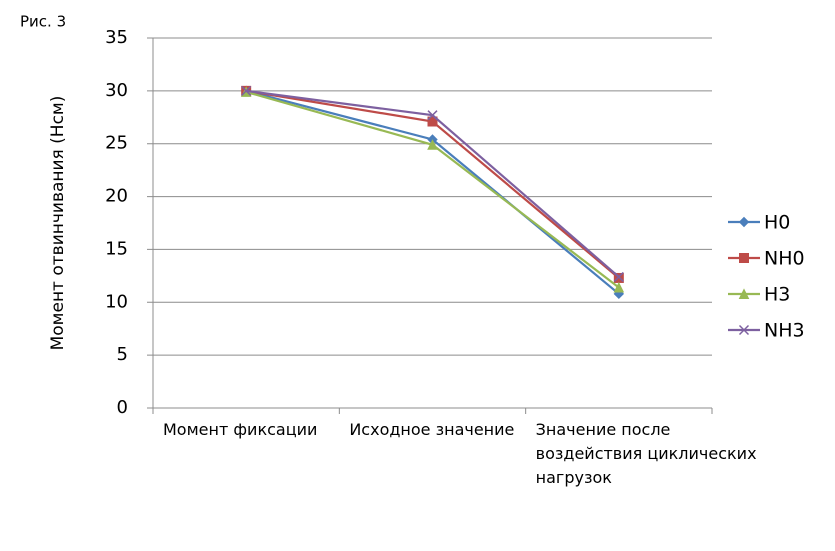 Image resolution: width=835 pixels, height=551 pixels. I want to click on x-tick-label: Момент фиксации, so click(240, 429).